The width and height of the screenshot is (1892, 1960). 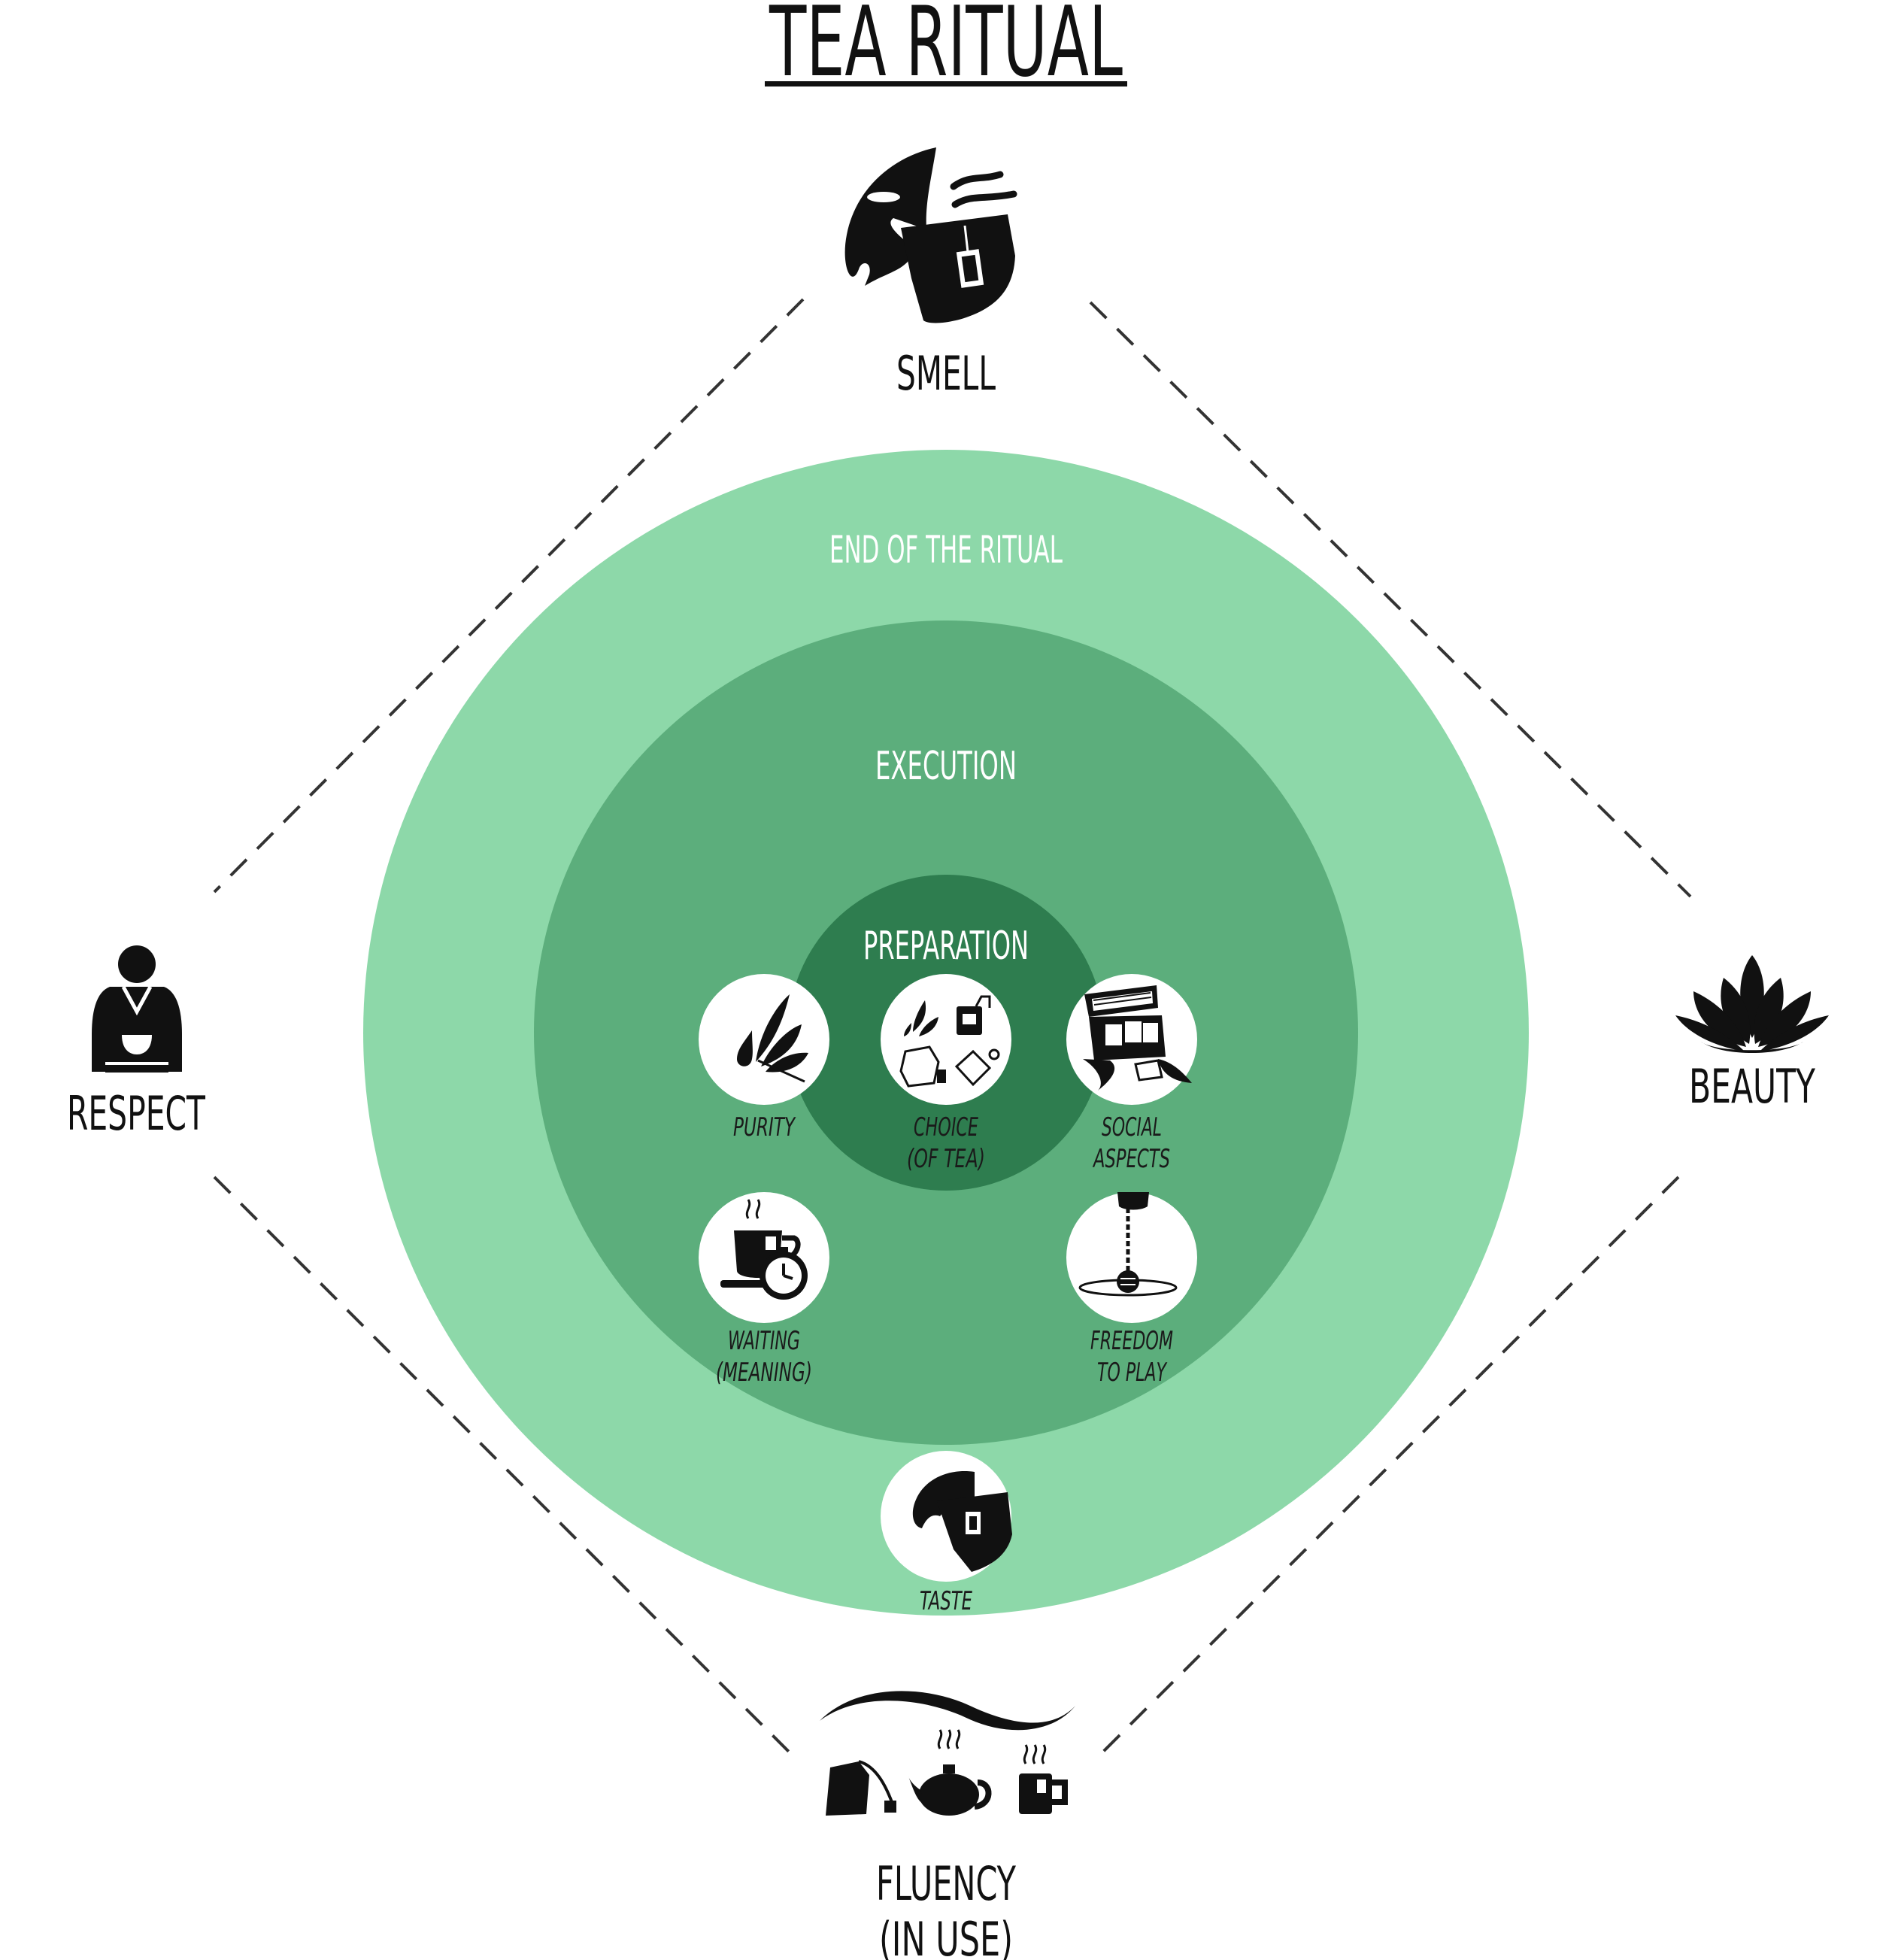 What do you see at coordinates (1132, 1127) in the screenshot?
I see `caption-social: SOCIAL` at bounding box center [1132, 1127].